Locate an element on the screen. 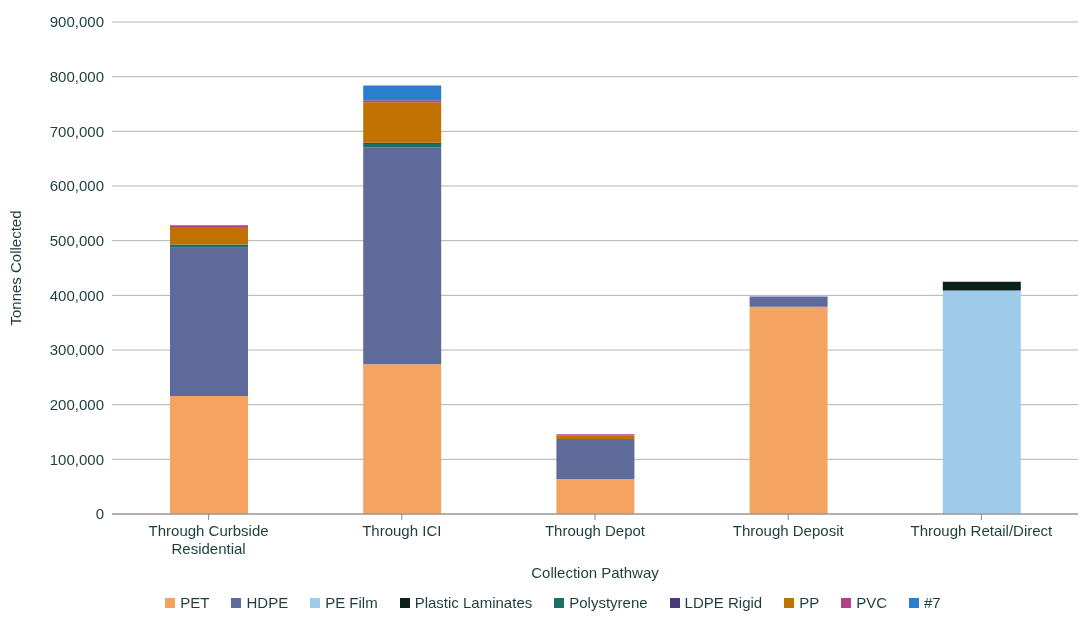 The height and width of the screenshot is (619, 1086). y-tick-label: 200,000 is located at coordinates (76, 404).